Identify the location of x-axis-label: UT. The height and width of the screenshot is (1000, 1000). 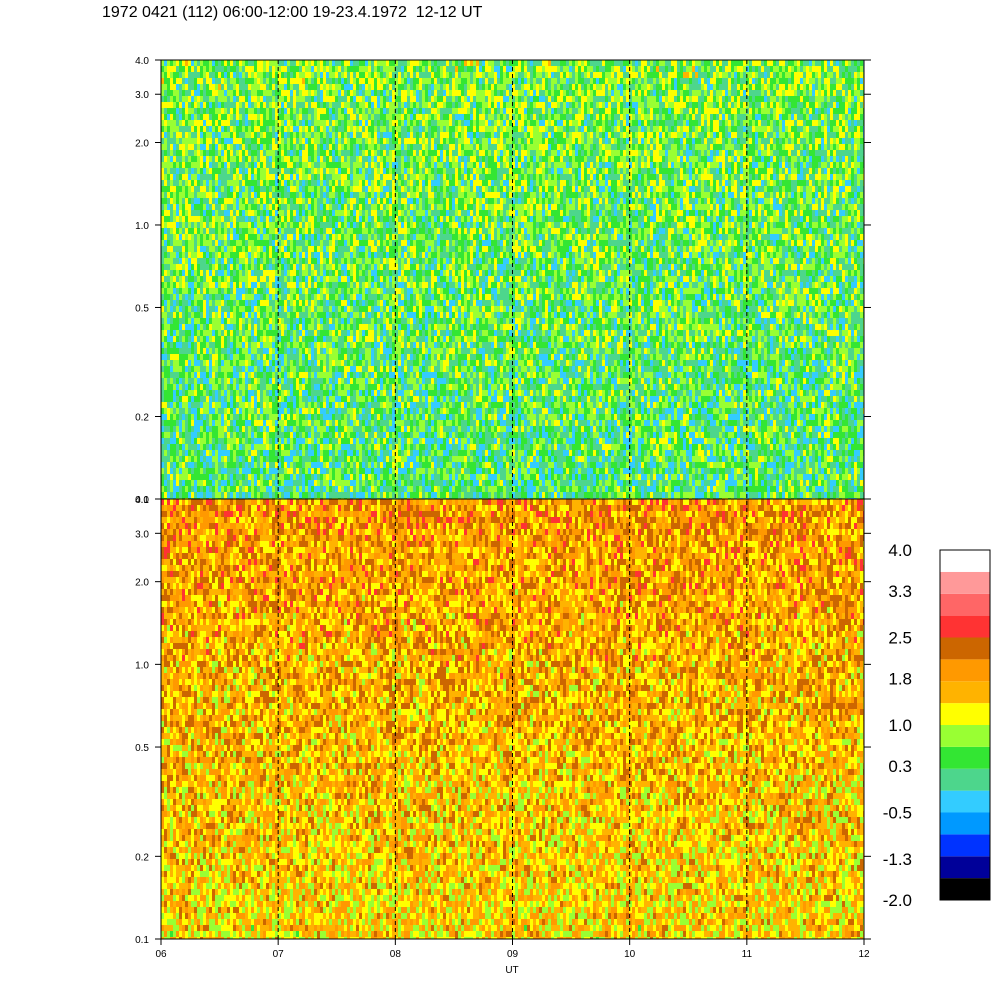
(511, 970).